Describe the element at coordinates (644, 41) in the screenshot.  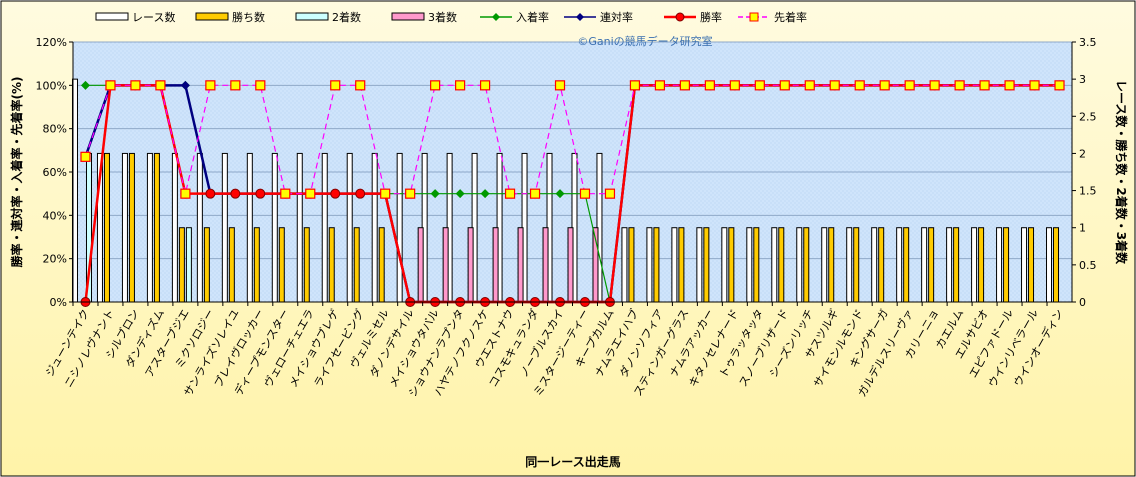
I see `watermark: ©Ganiの競馬データ研究室` at that location.